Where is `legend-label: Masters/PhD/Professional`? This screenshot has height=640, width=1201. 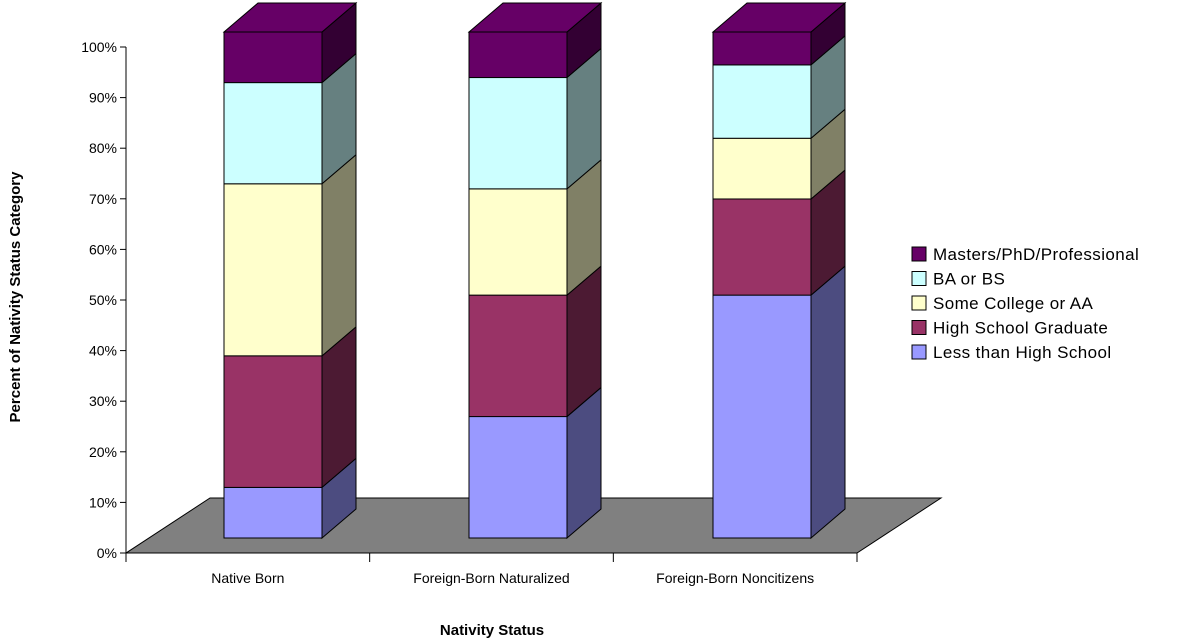
legend-label: Masters/PhD/Professional is located at coordinates (1036, 254).